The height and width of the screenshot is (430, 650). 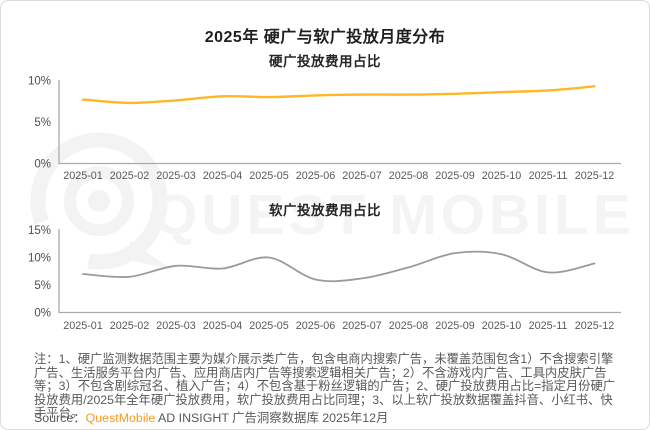 I want to click on source-label: Source：, so click(x=60, y=418).